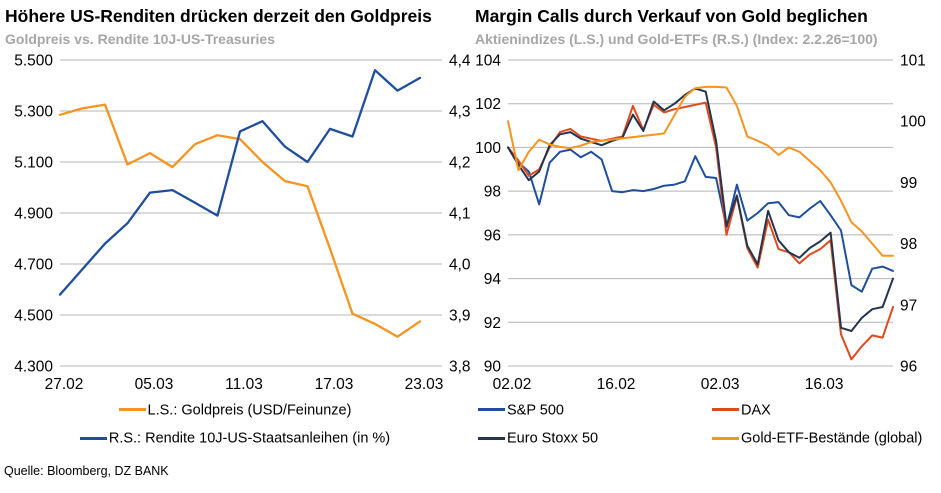 This screenshot has width=941, height=493. What do you see at coordinates (492, 192) in the screenshot?
I see `left-axis-tick-label: 98` at bounding box center [492, 192].